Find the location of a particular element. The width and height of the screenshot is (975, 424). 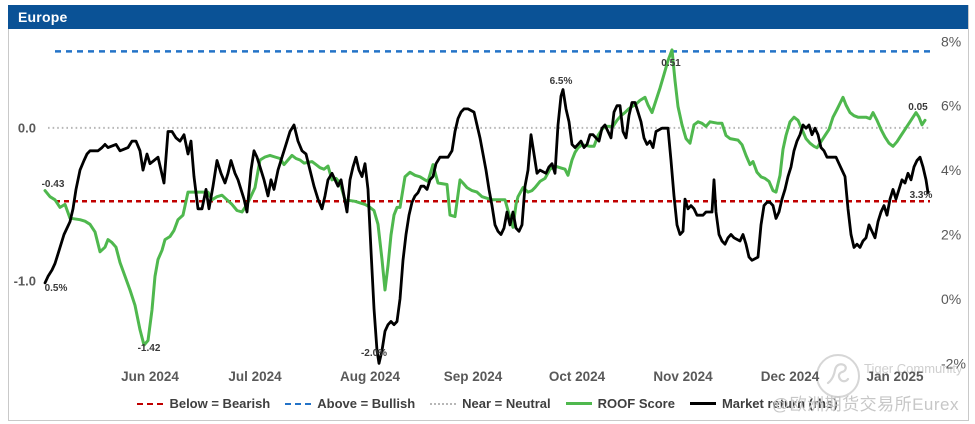

right-axis-tick: 8% is located at coordinates (951, 41).